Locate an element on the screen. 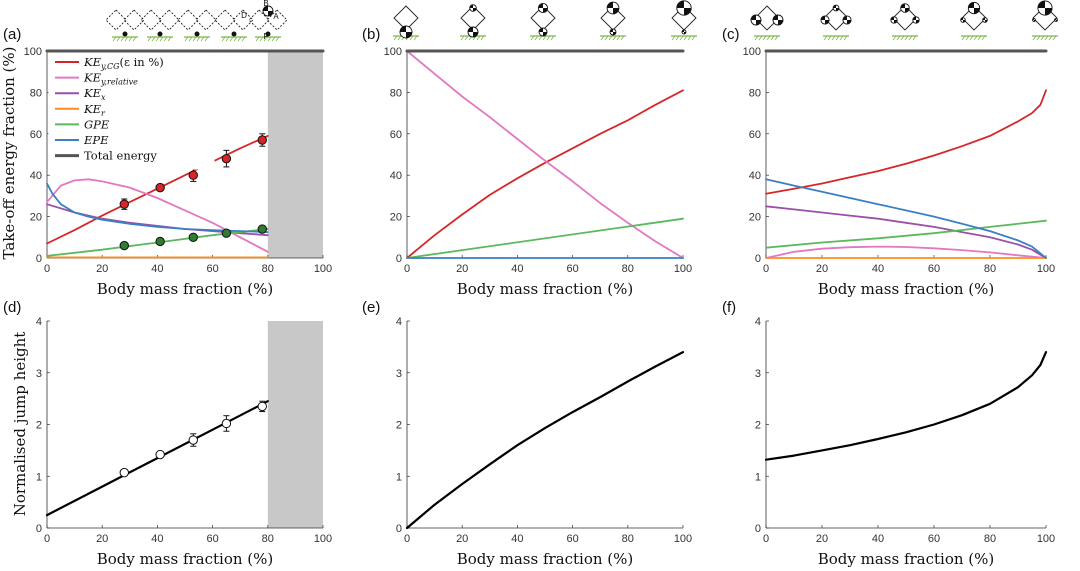 Image resolution: width=1080 pixels, height=571 pixels. legend-label: GPE is located at coordinates (97, 124).